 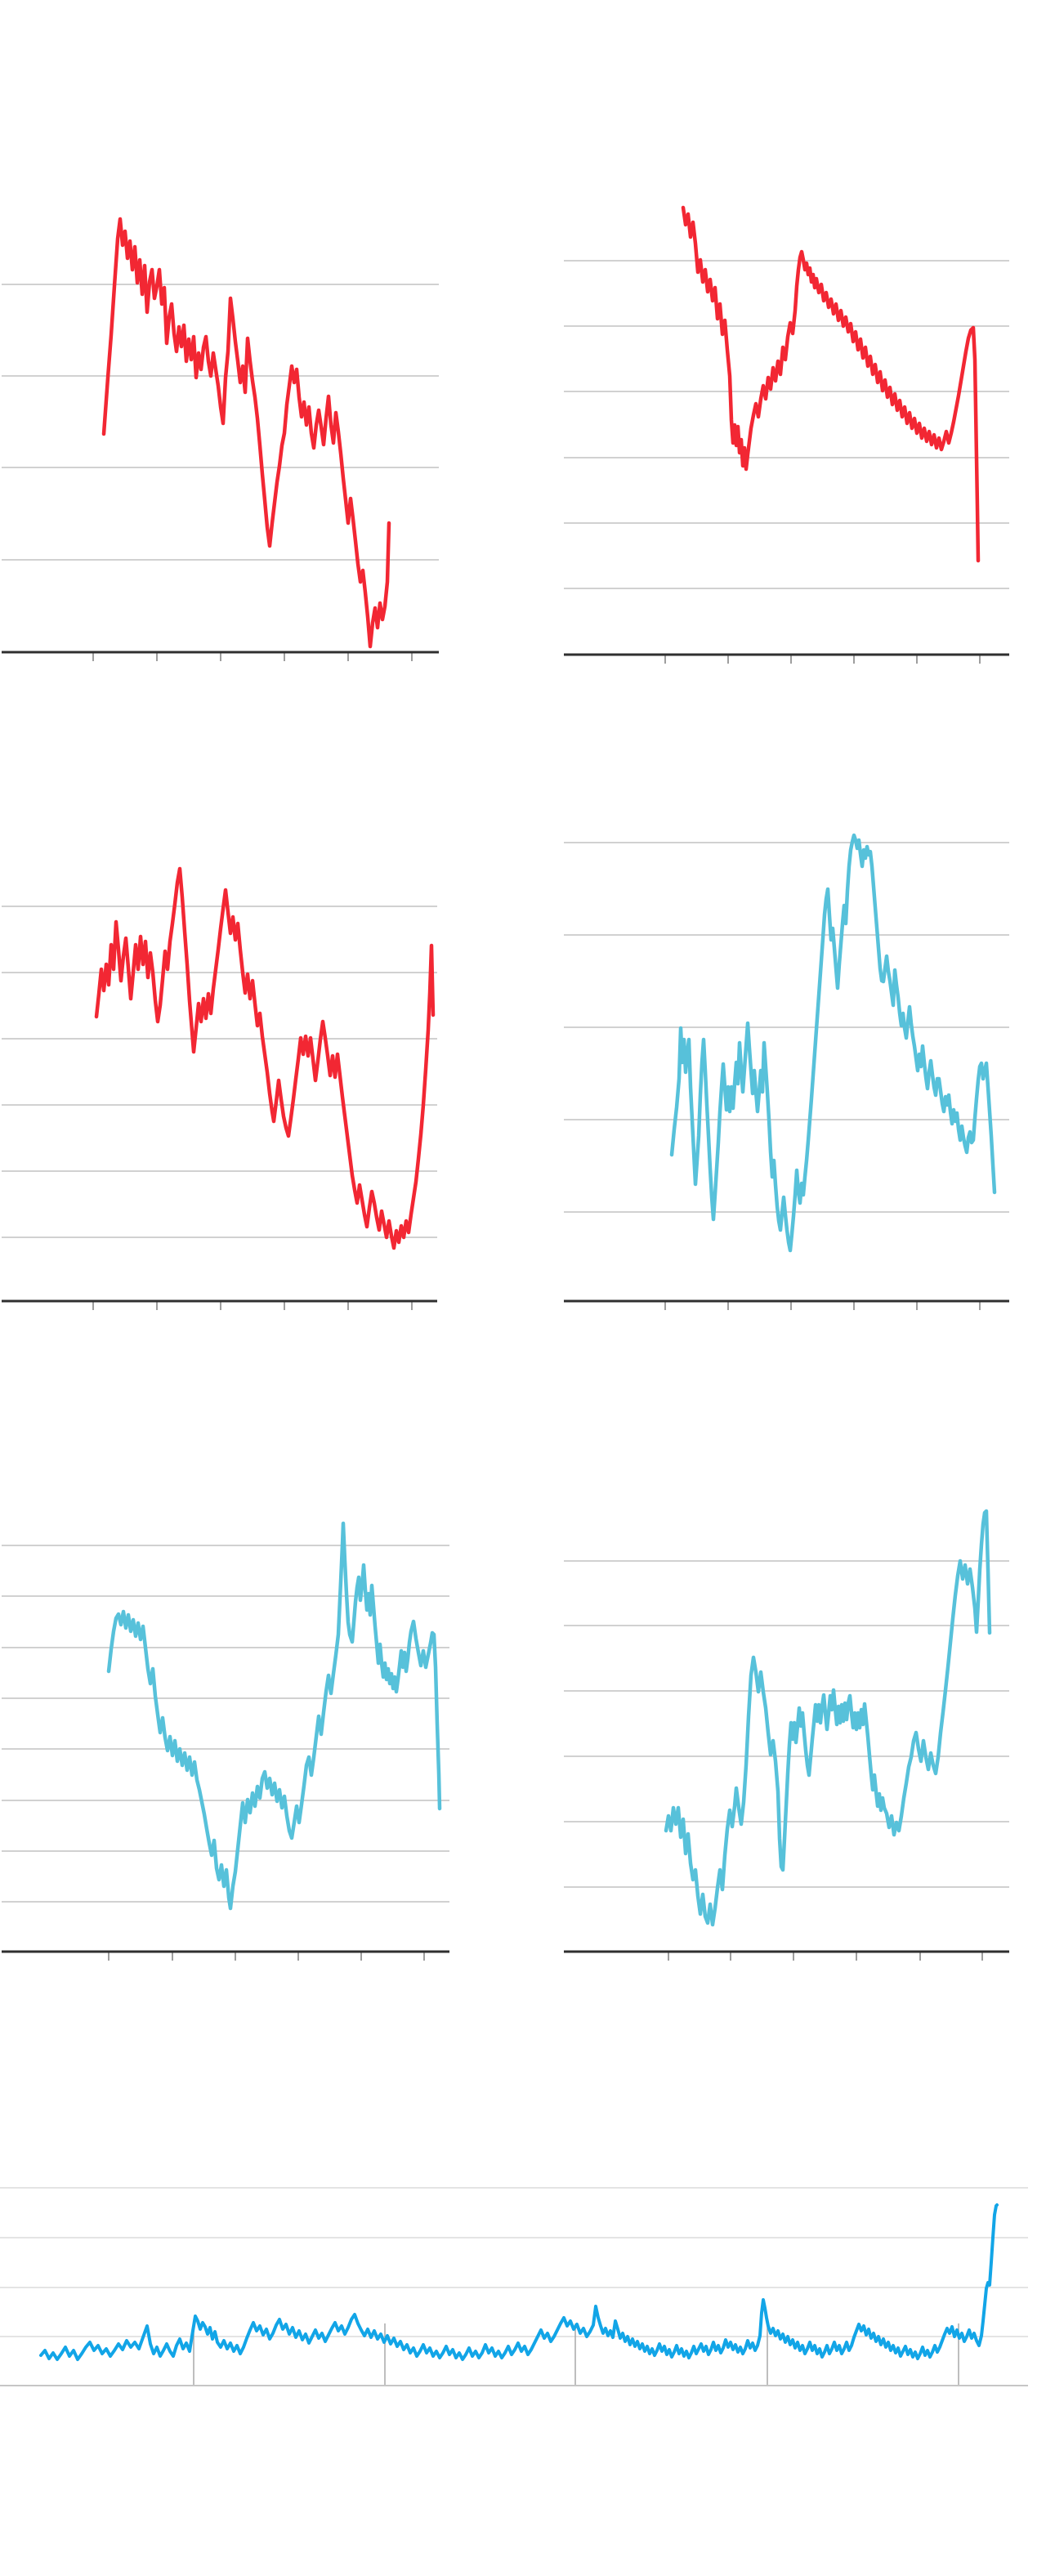 I want to click on line-chart-wide-bottom, so click(x=514, y=2286).